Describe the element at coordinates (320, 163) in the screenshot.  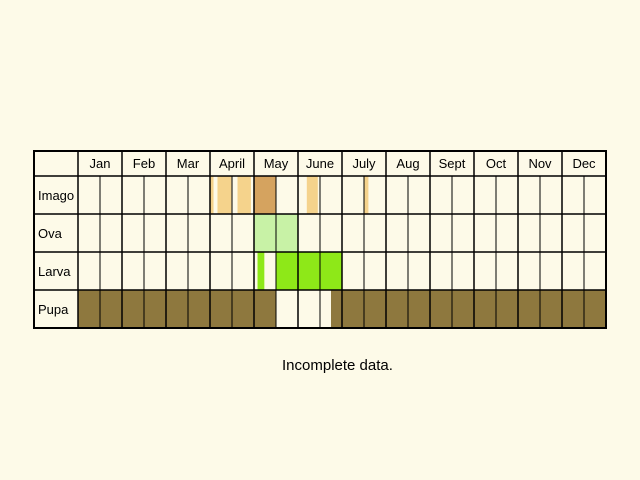
I see `month-label-june: June` at that location.